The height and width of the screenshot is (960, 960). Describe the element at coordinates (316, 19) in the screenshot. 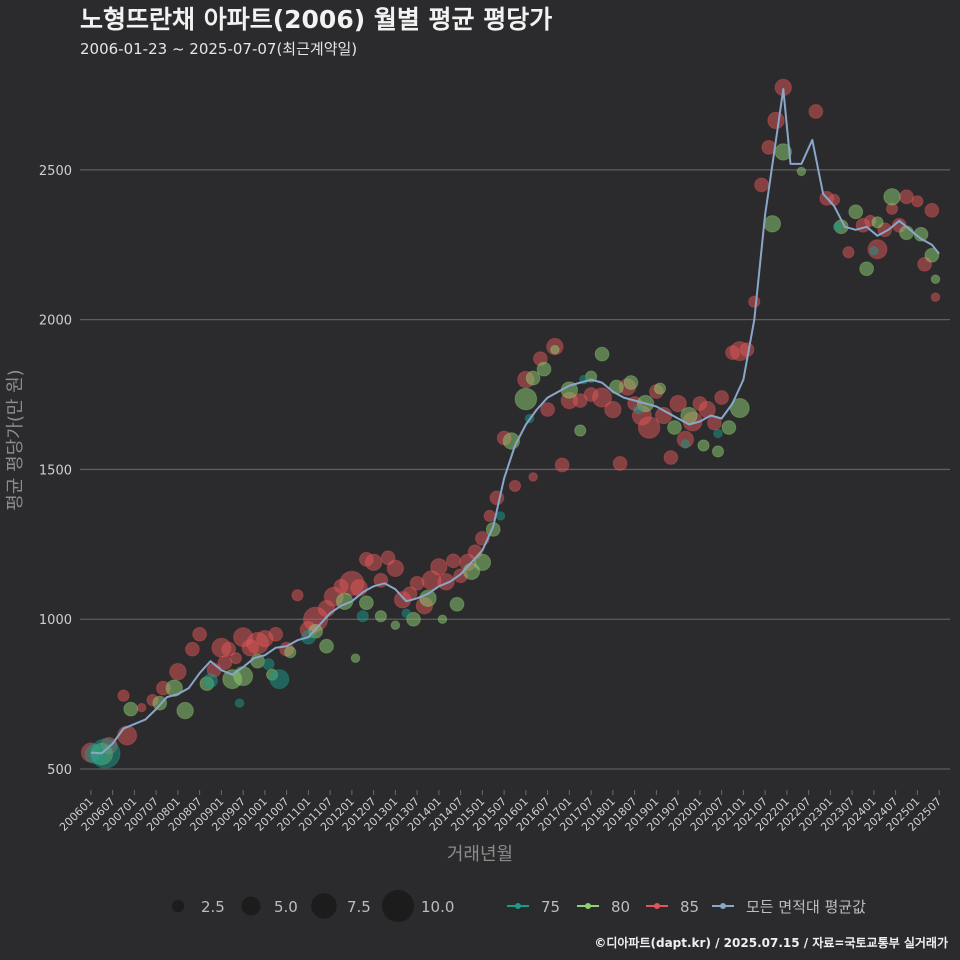

I see `chart-title: 노형뜨란채 아파트(2006) 월별 평균 평당가` at that location.